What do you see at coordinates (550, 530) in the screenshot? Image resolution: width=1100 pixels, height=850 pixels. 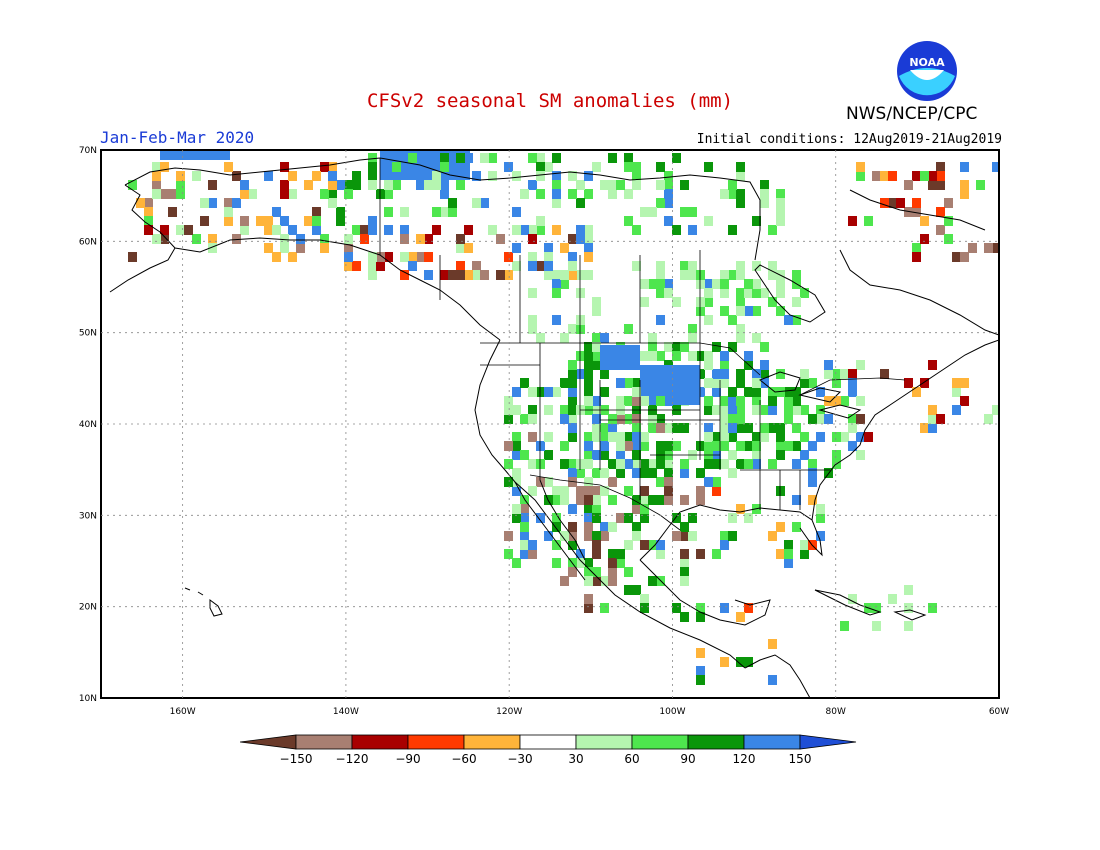 I see `baja-coast` at bounding box center [550, 530].